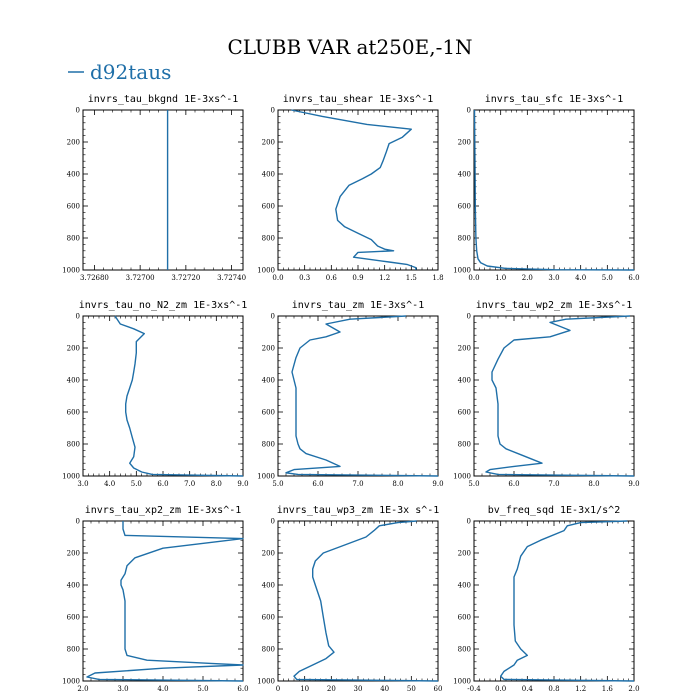 The height and width of the screenshot is (700, 700). Describe the element at coordinates (163, 510) in the screenshot. I see `panel-title: invrs_tau_xp2_zm 1E-3xs^-1` at that location.